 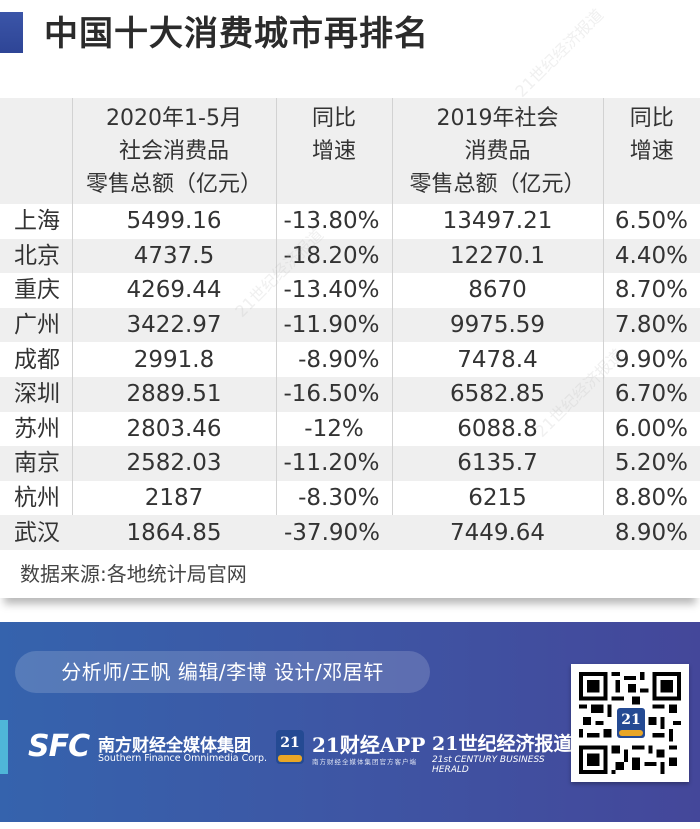 What do you see at coordinates (173, 256) in the screenshot?
I see `sales-2020-cell: 4737.5` at bounding box center [173, 256].